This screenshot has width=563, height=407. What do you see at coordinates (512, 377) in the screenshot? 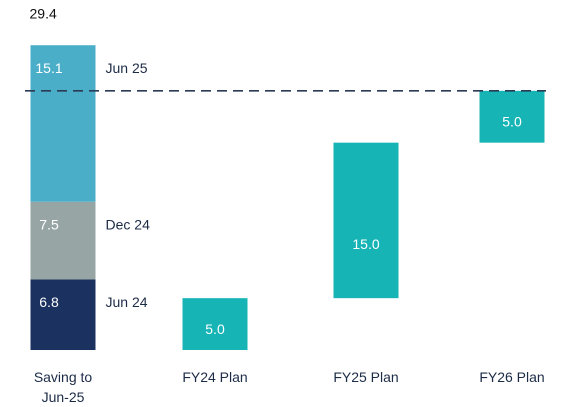
I see `x-tick-label: FY26 Plan` at bounding box center [512, 377].